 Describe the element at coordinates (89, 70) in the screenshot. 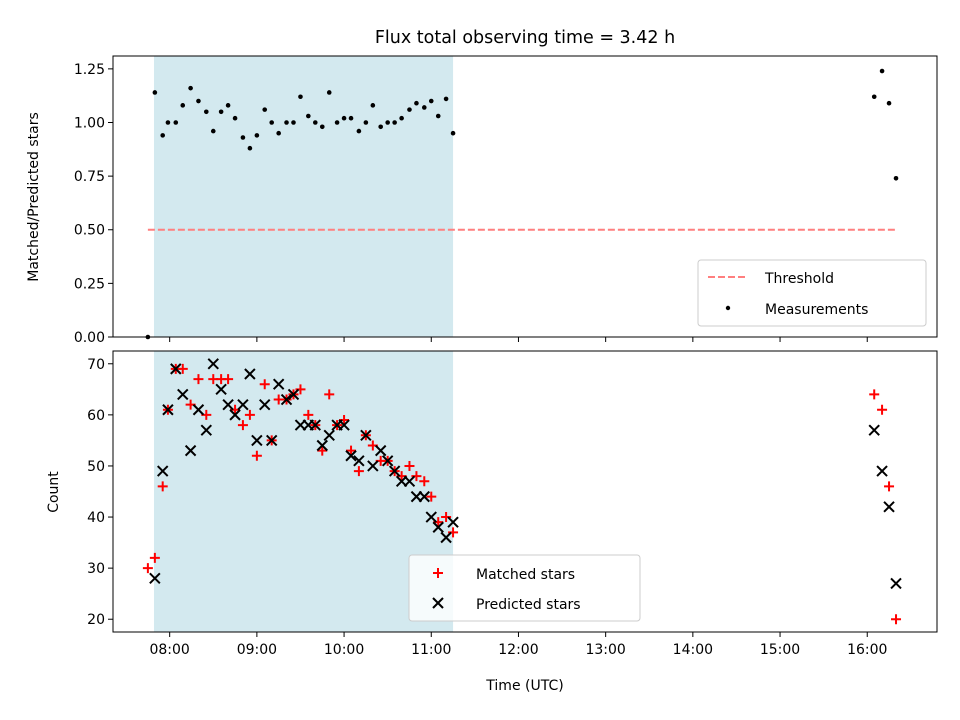

I see `top-ytick-label: 1.25` at that location.